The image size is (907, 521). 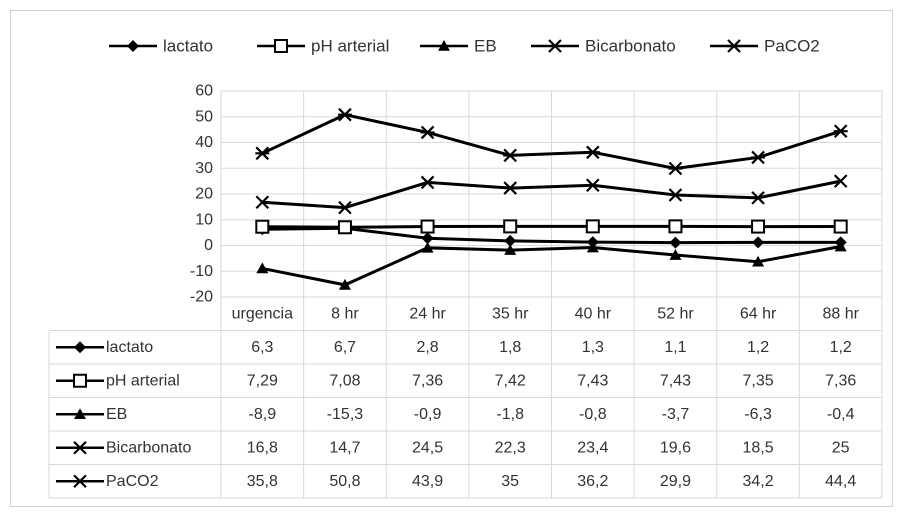 What do you see at coordinates (263, 414) in the screenshot?
I see `data-label-eb: -8,9` at bounding box center [263, 414].